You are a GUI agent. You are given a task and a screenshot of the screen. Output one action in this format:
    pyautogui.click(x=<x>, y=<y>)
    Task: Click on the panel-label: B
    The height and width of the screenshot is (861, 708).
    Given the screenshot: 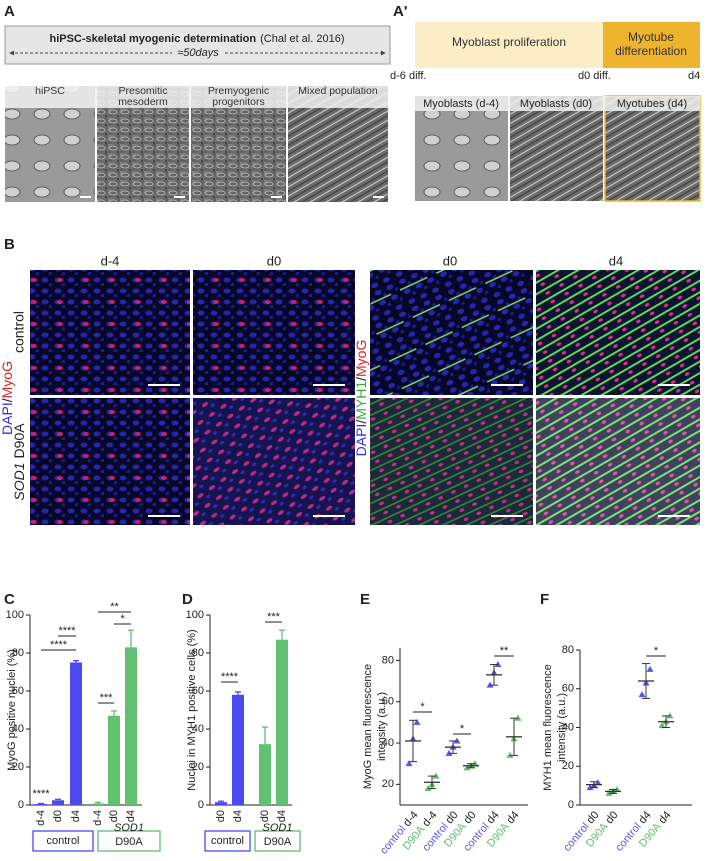 What is the action you would take?
    pyautogui.click(x=9, y=244)
    